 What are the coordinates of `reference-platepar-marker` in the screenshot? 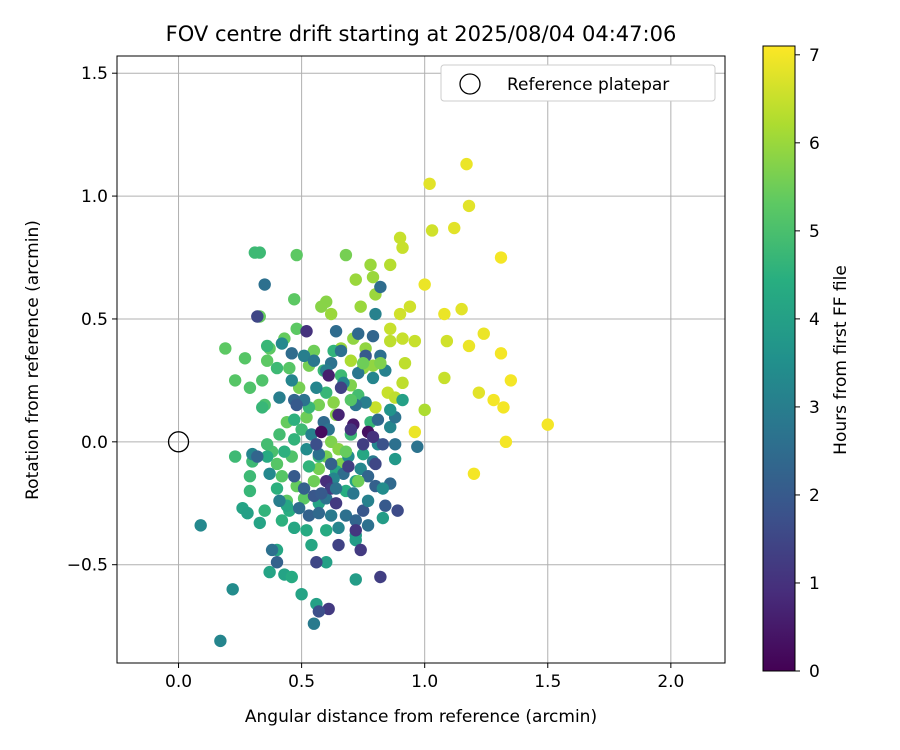 It's located at (178, 442).